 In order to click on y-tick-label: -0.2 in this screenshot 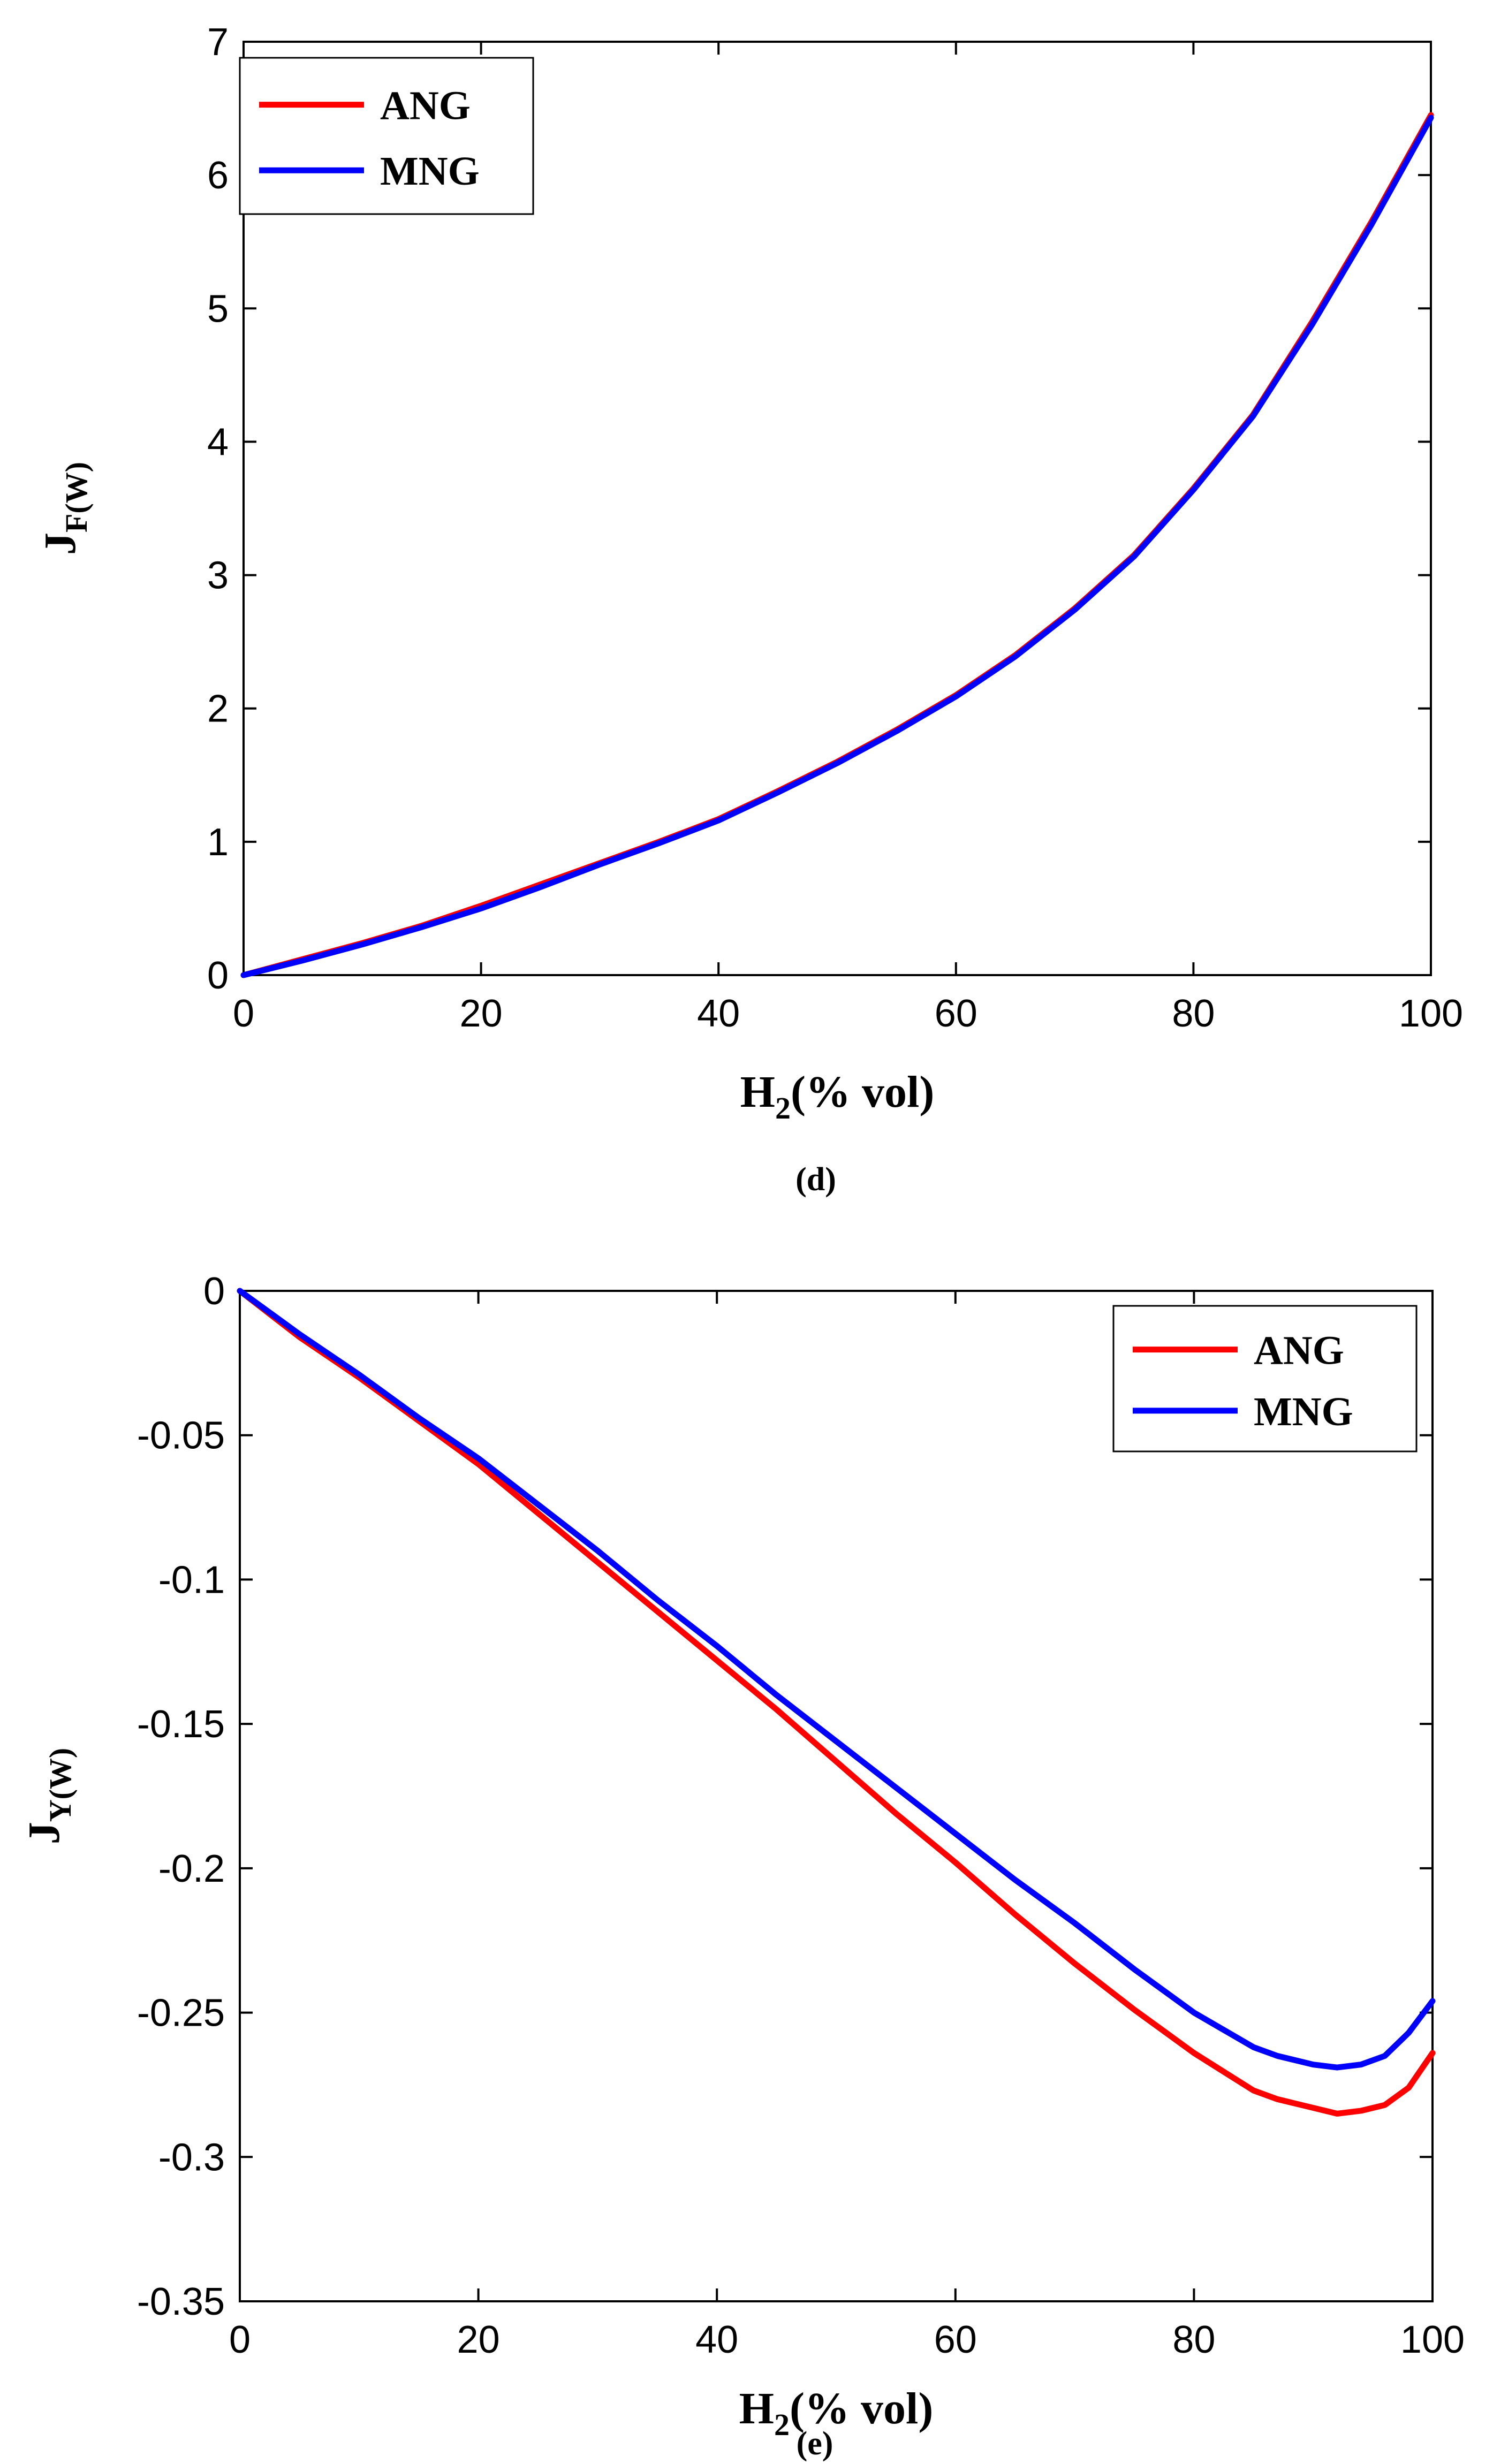, I will do `click(191, 1868)`.